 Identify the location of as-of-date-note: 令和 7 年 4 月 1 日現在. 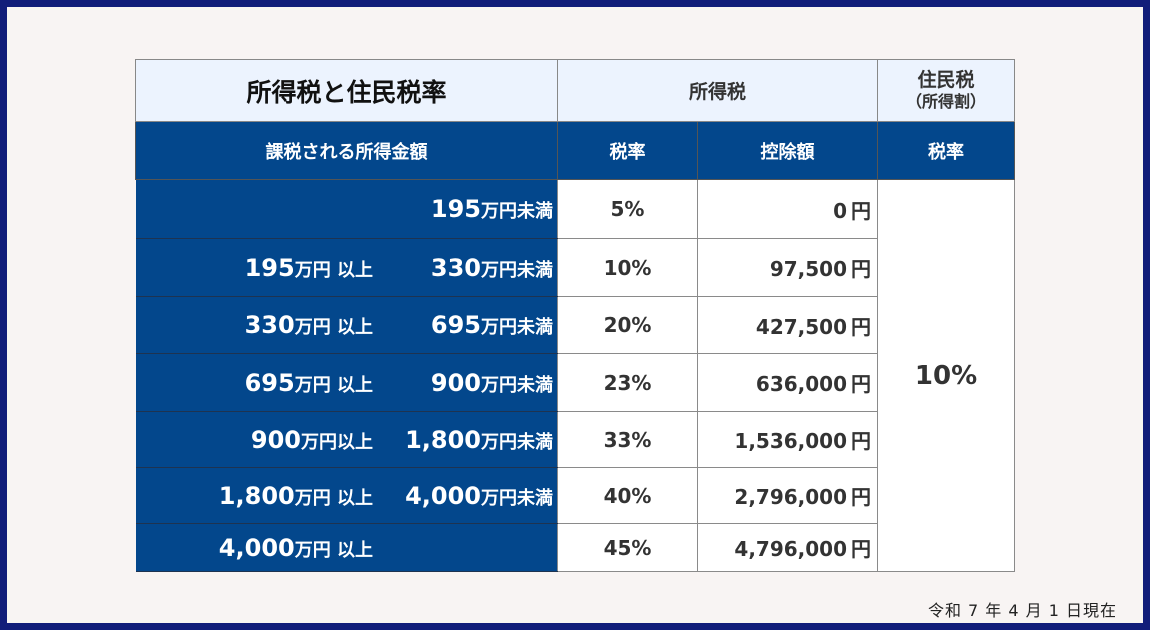
(1022, 610).